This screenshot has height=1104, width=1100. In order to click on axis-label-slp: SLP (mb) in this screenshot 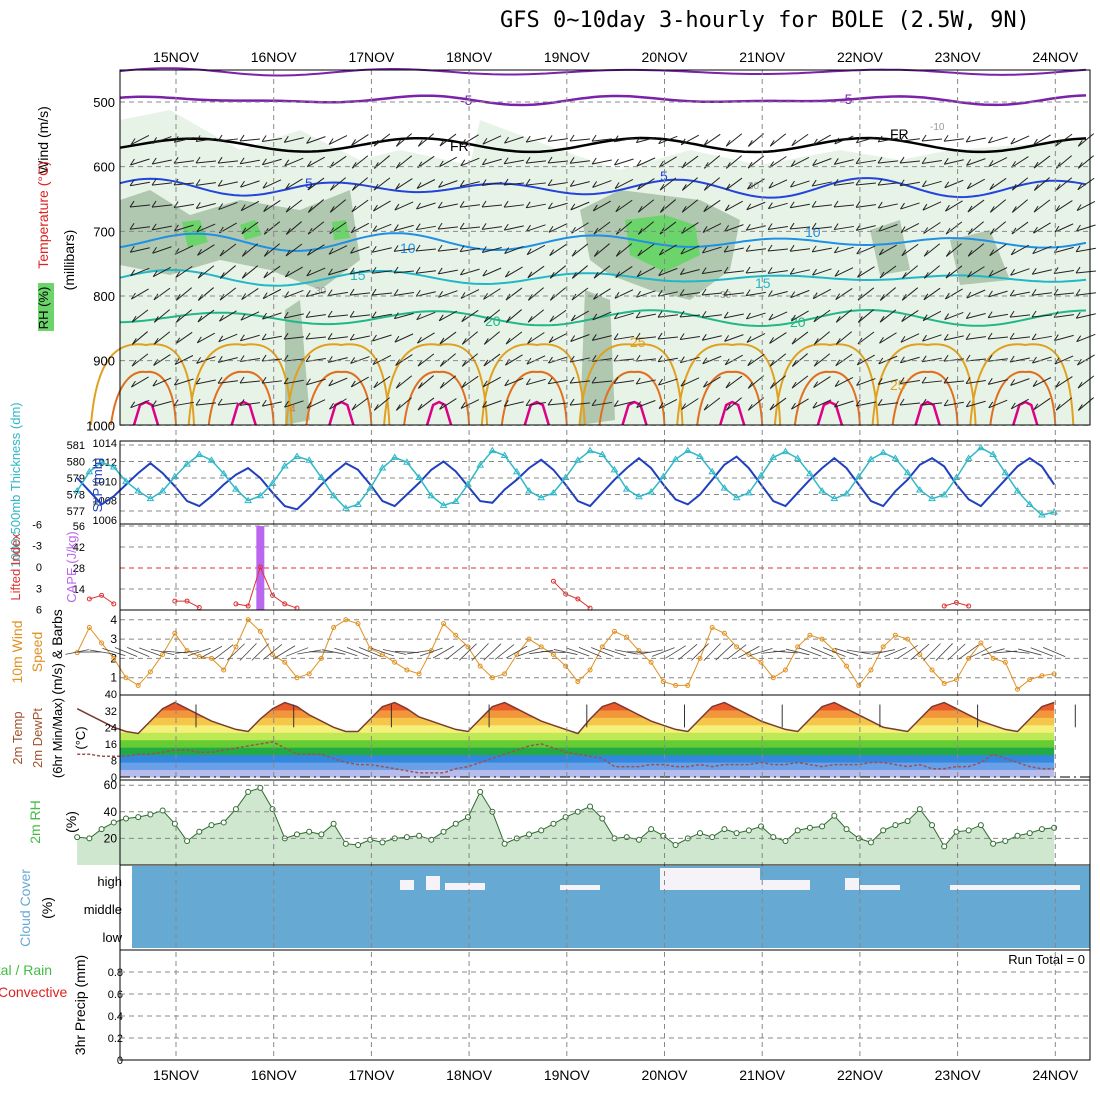, I will do `click(97, 485)`.